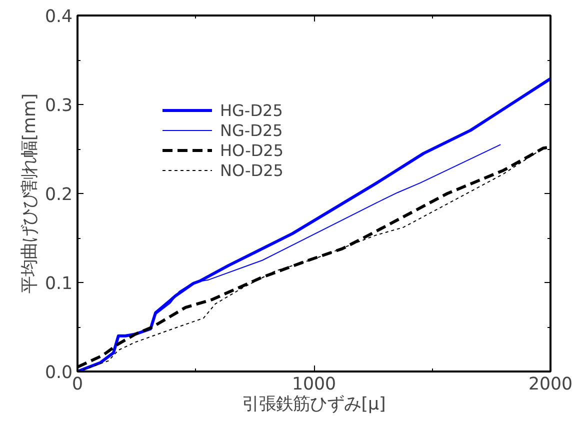 Image resolution: width=588 pixels, height=429 pixels. What do you see at coordinates (58, 195) in the screenshot?
I see `y-tick-label: 0.2` at bounding box center [58, 195].